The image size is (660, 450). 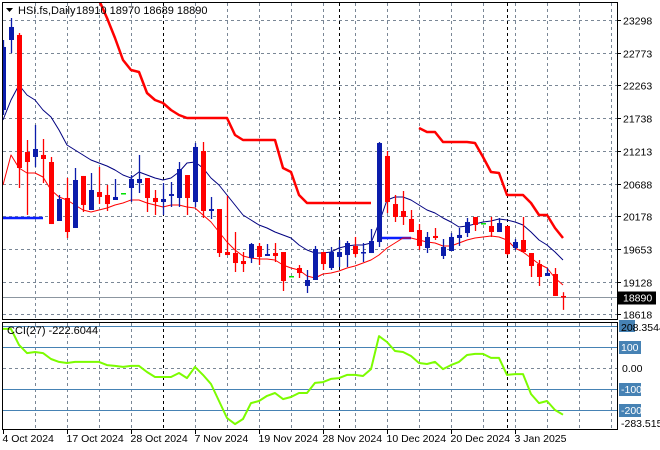 I want to click on dropdown-triangle-icon, so click(x=9, y=10).